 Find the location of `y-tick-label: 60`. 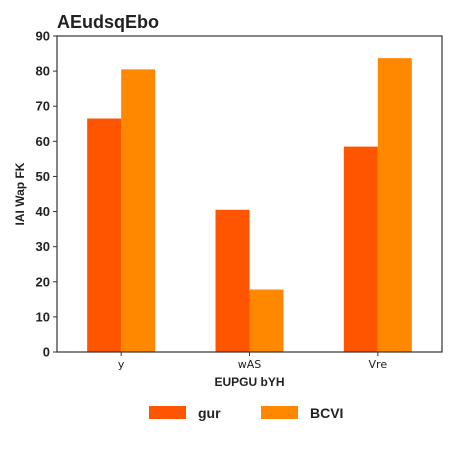

y-tick-label: 60 is located at coordinates (43, 141).